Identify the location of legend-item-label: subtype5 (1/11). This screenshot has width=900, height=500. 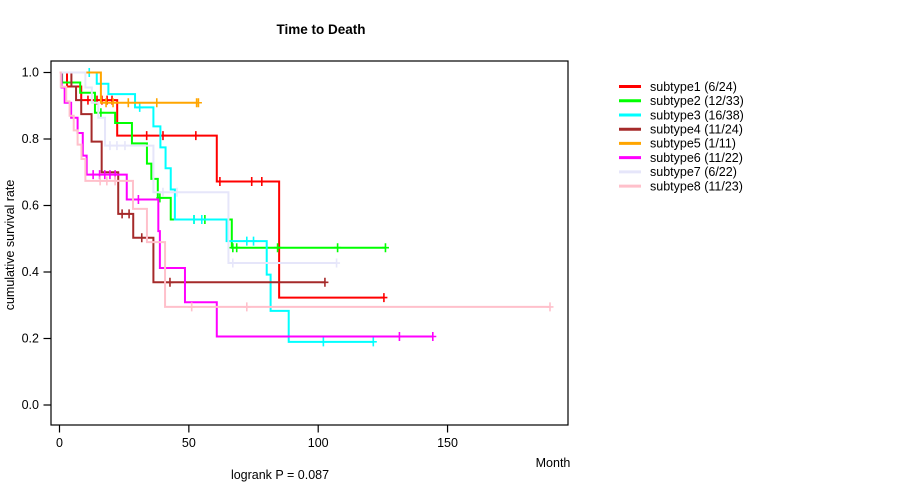
(693, 144).